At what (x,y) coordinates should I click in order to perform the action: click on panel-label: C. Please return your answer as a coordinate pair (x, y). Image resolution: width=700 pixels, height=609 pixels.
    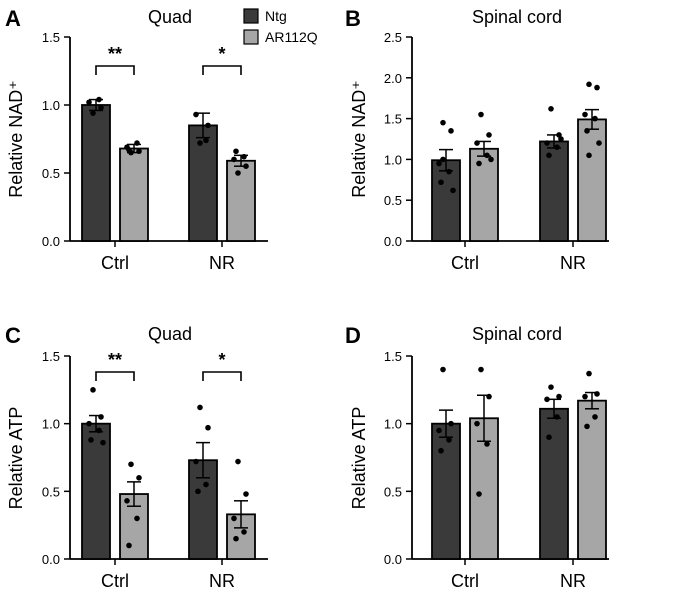
    Looking at the image, I should click on (13, 335).